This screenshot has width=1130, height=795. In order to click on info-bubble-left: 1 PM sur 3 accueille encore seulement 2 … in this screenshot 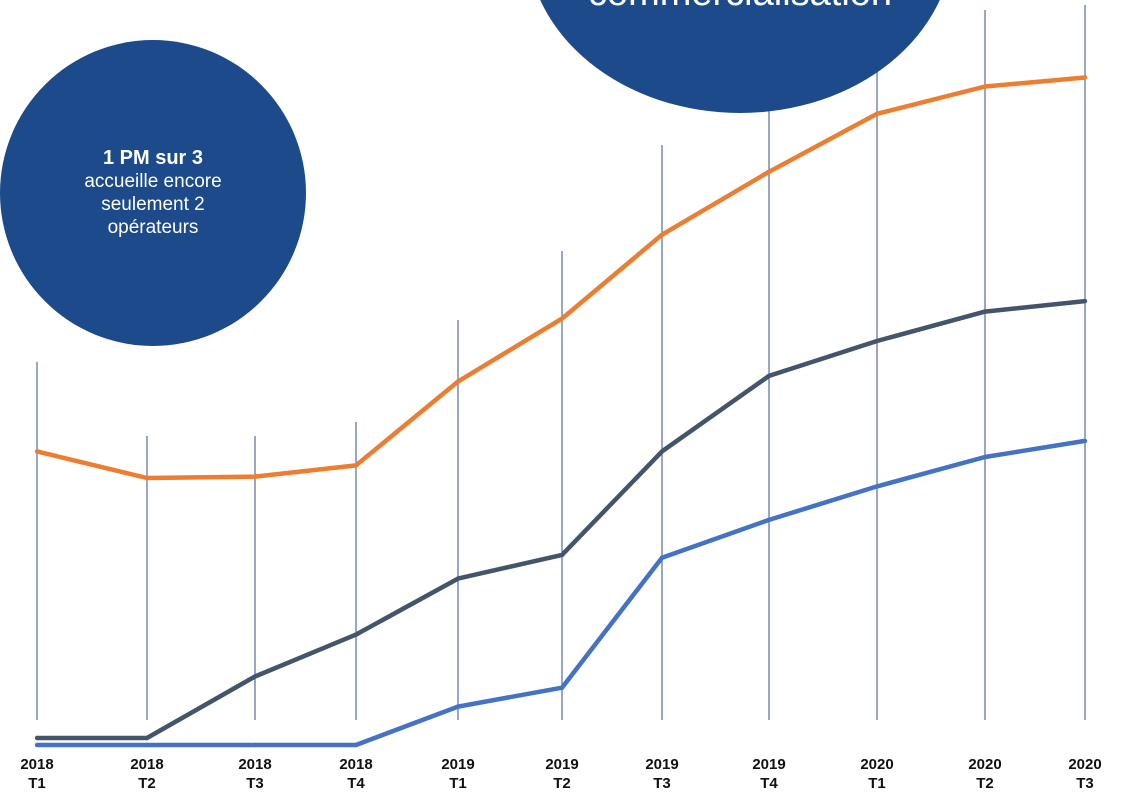, I will do `click(153, 193)`.